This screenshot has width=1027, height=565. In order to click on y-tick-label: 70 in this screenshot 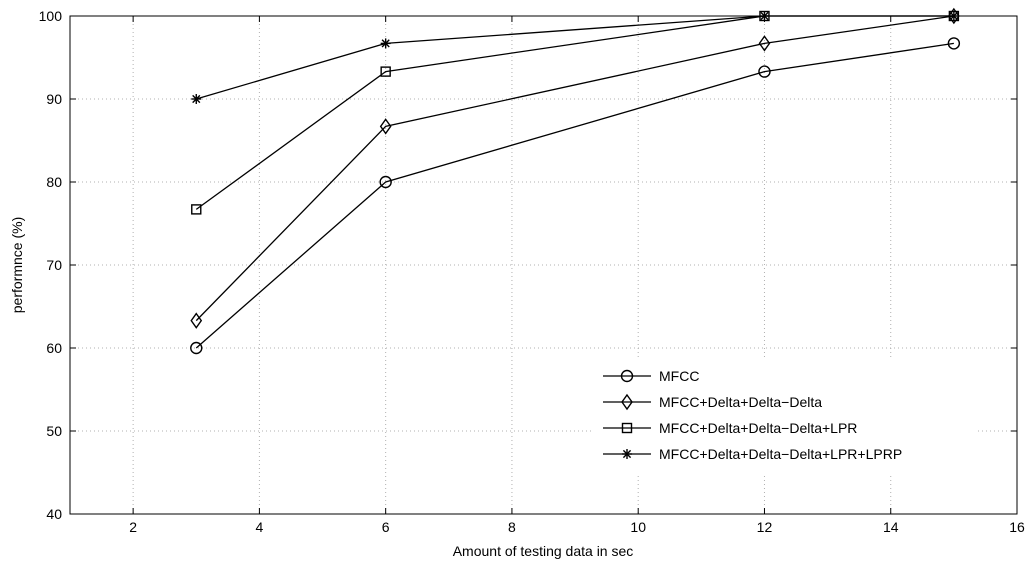, I will do `click(54, 265)`.